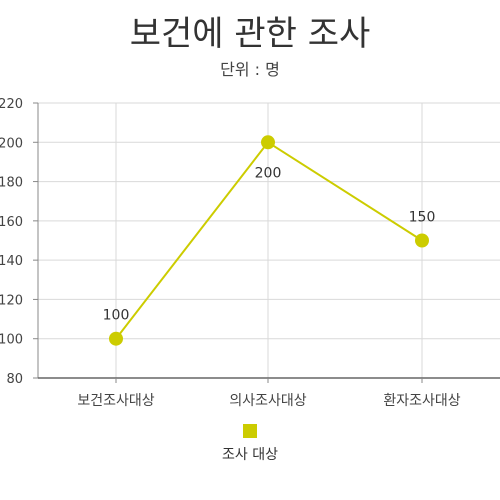 The image size is (500, 500). I want to click on x-tick-label: 환자조사대상, so click(421, 401).